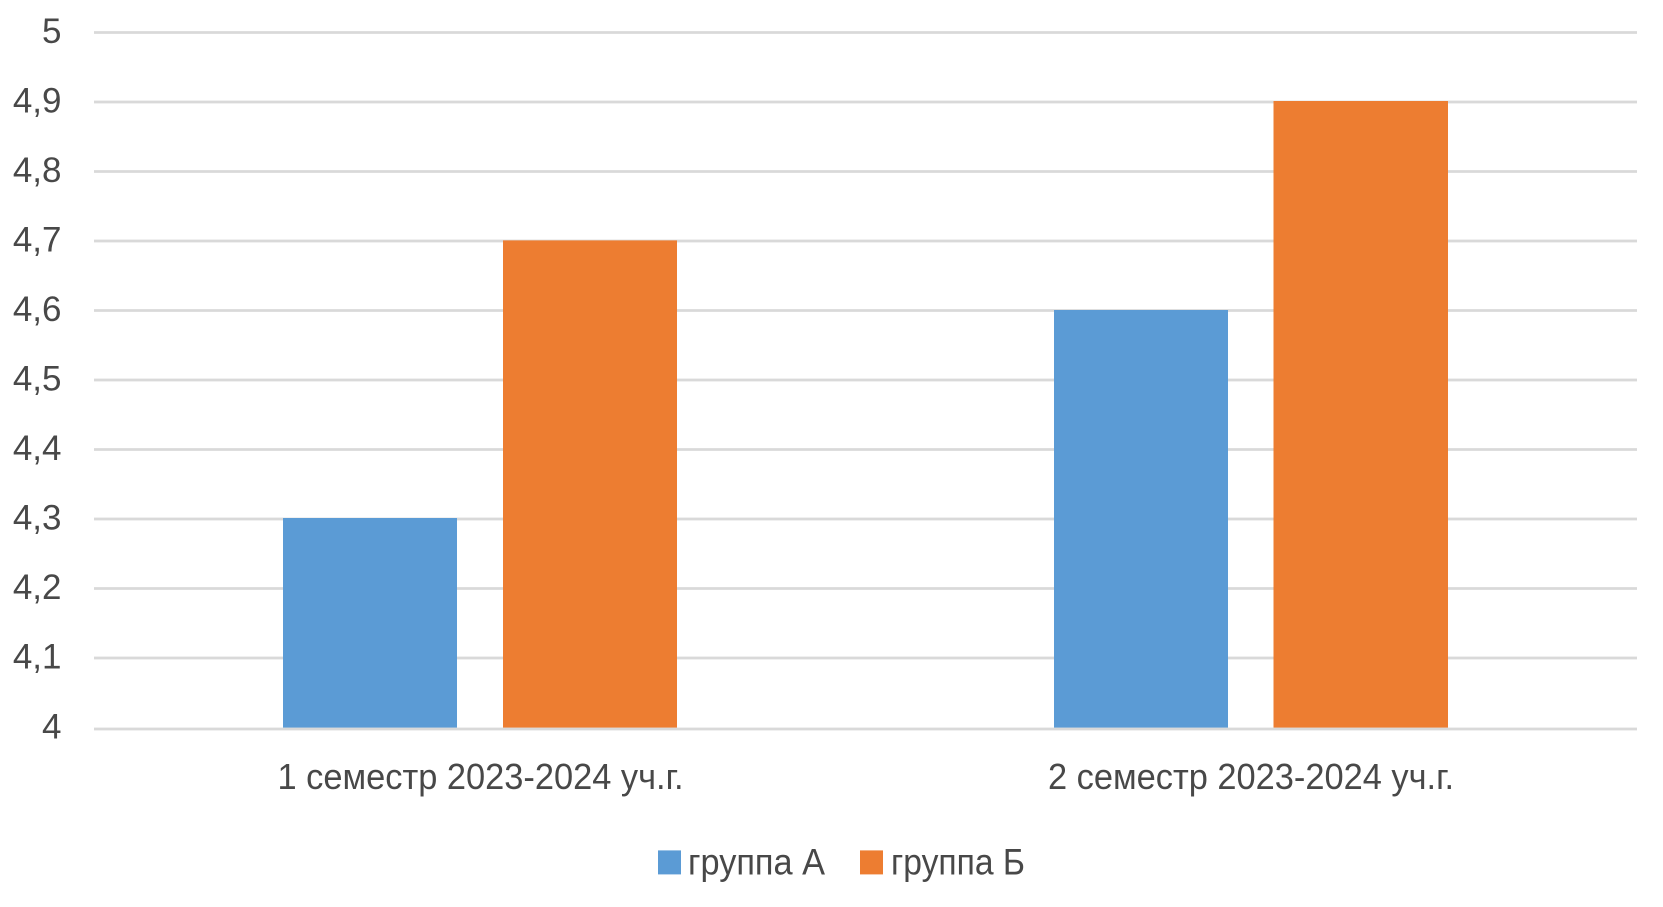 The image size is (1663, 907). Describe the element at coordinates (37, 309) in the screenshot. I see `svg-text: 4,6` at that location.